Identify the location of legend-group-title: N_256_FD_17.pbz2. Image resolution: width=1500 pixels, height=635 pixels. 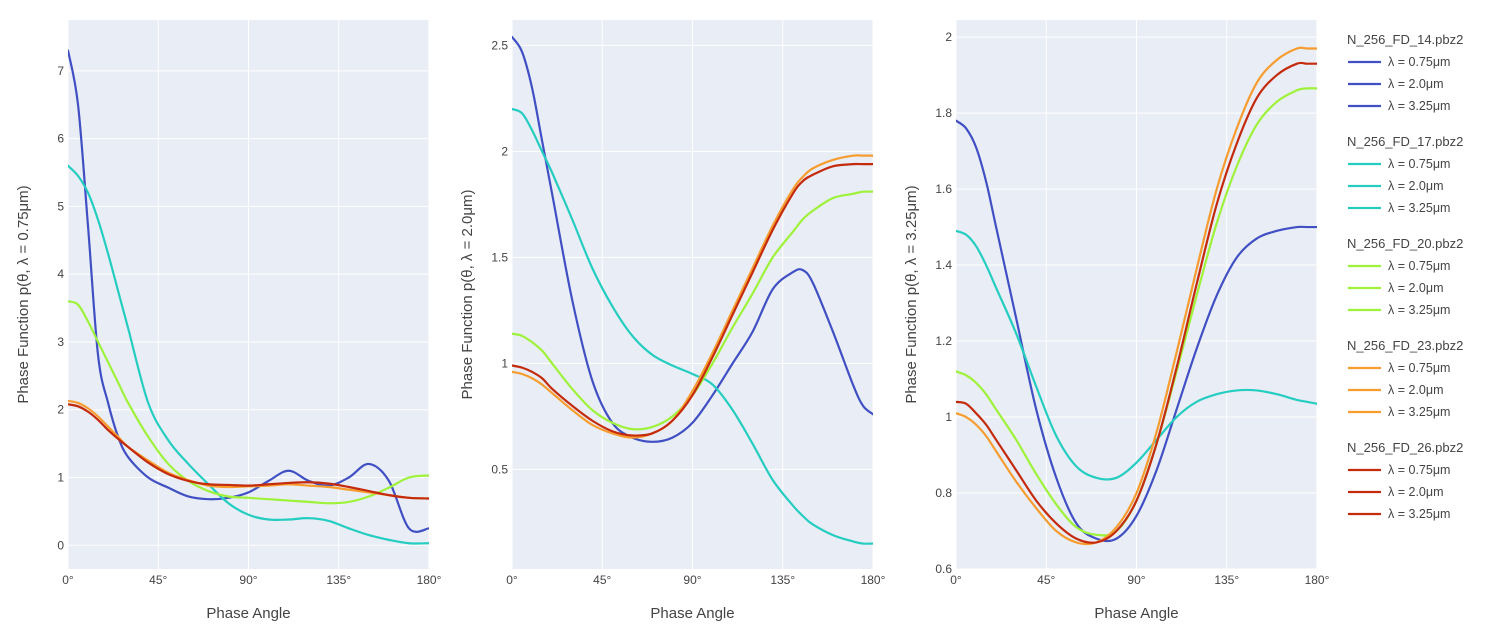
(1405, 141).